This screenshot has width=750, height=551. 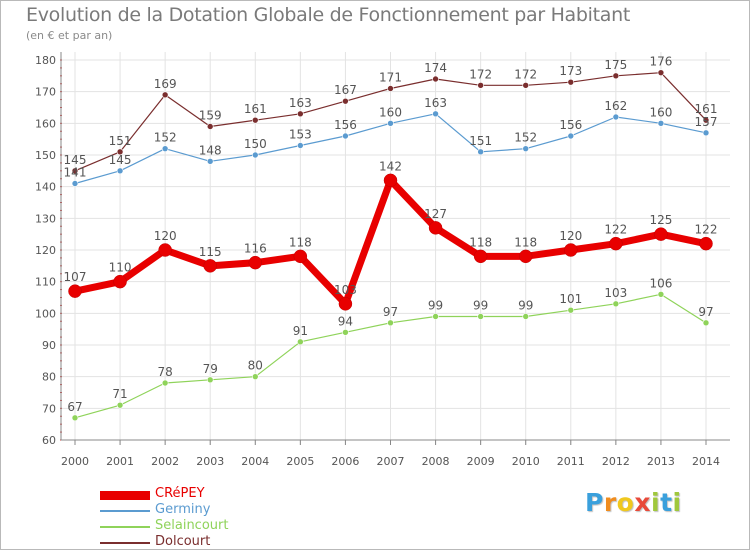 What do you see at coordinates (45, 92) in the screenshot?
I see `y-tick-label: 170` at bounding box center [45, 92].